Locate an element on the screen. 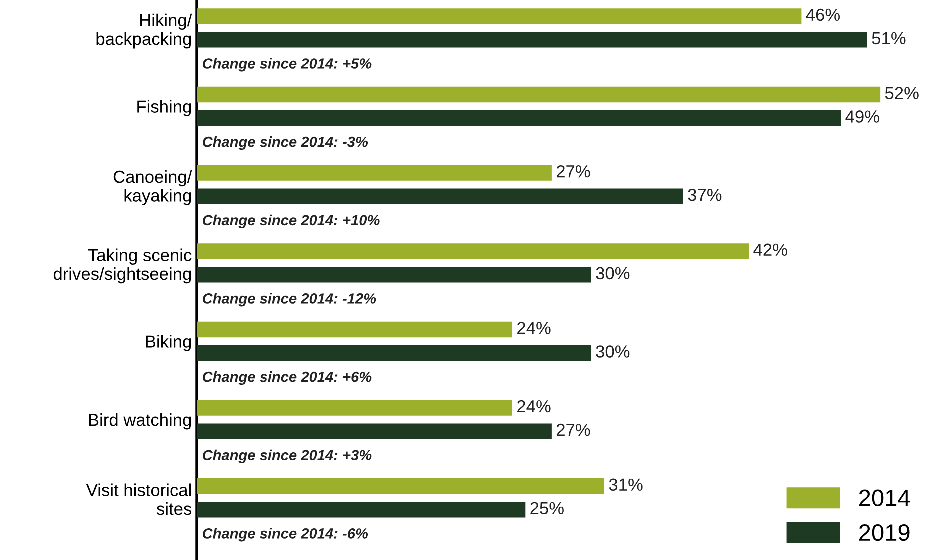 Image resolution: width=925 pixels, height=560 pixels. y-tick-label: Fishing is located at coordinates (165, 108).